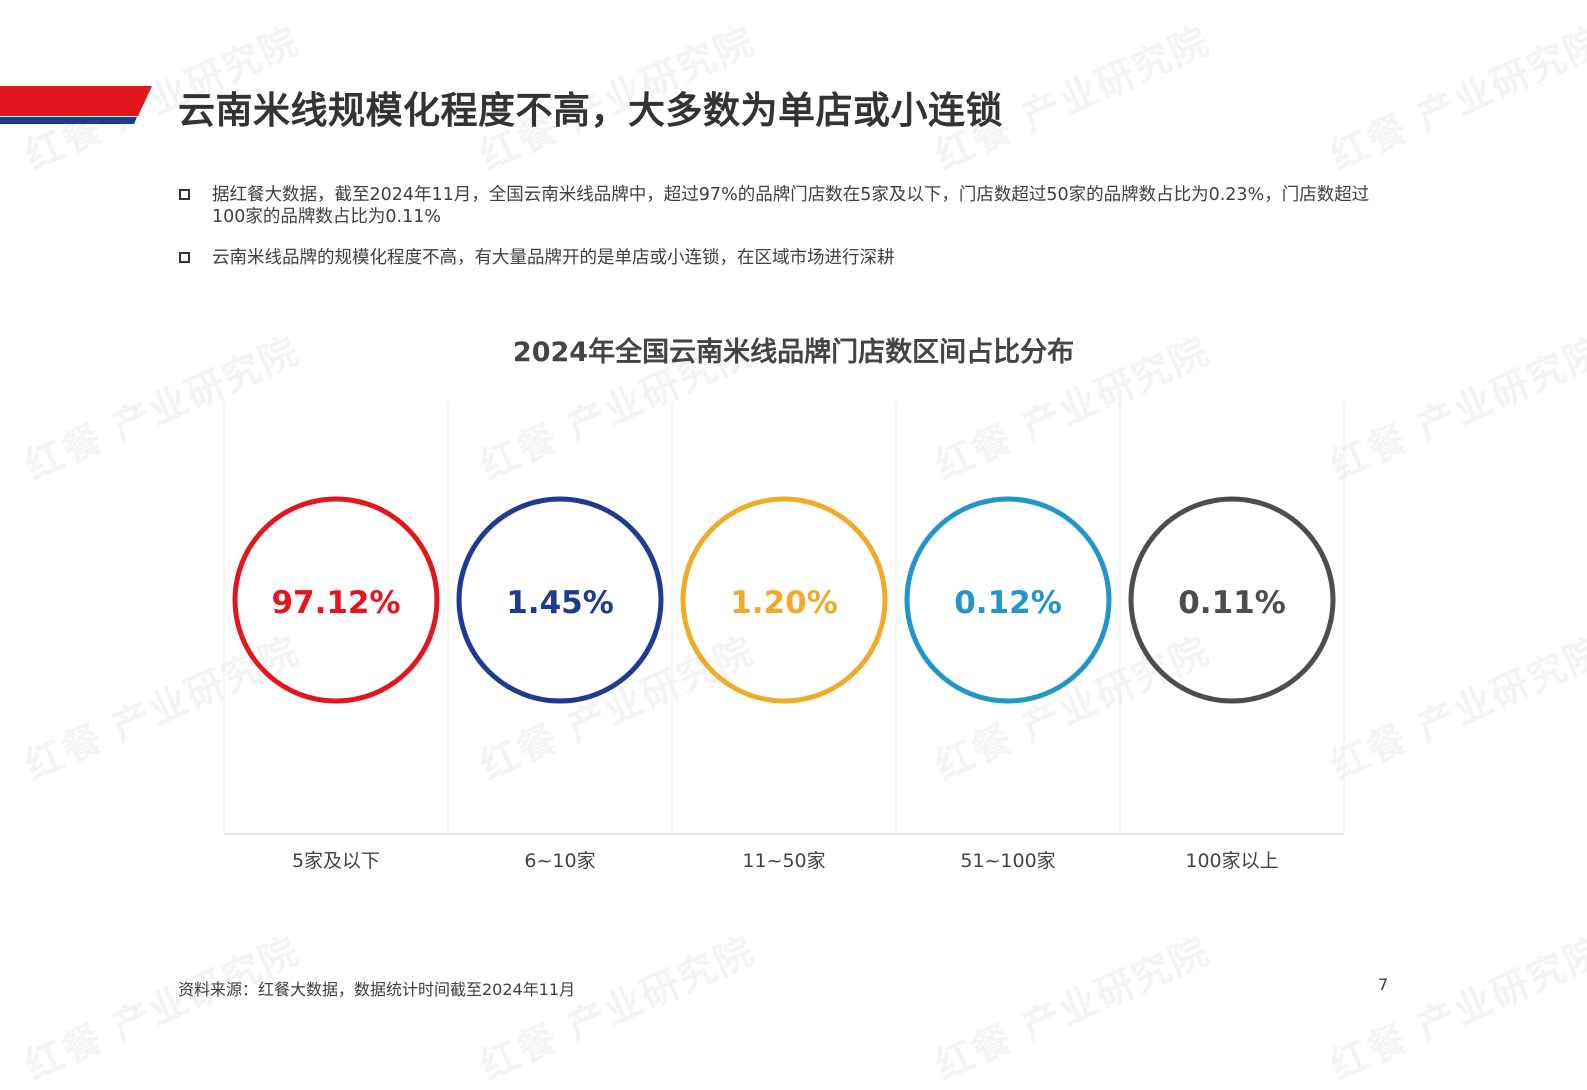  Describe the element at coordinates (590, 110) in the screenshot. I see `page-title: 云南米线规模化程度不高，大多数为单店或小连锁` at that location.